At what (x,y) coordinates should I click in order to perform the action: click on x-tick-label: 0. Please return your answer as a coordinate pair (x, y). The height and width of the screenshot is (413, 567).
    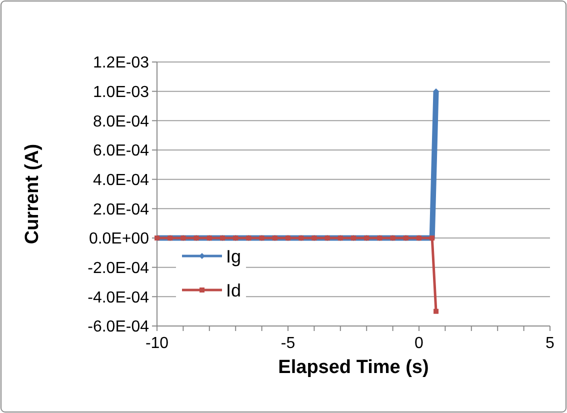
    Looking at the image, I should click on (419, 343).